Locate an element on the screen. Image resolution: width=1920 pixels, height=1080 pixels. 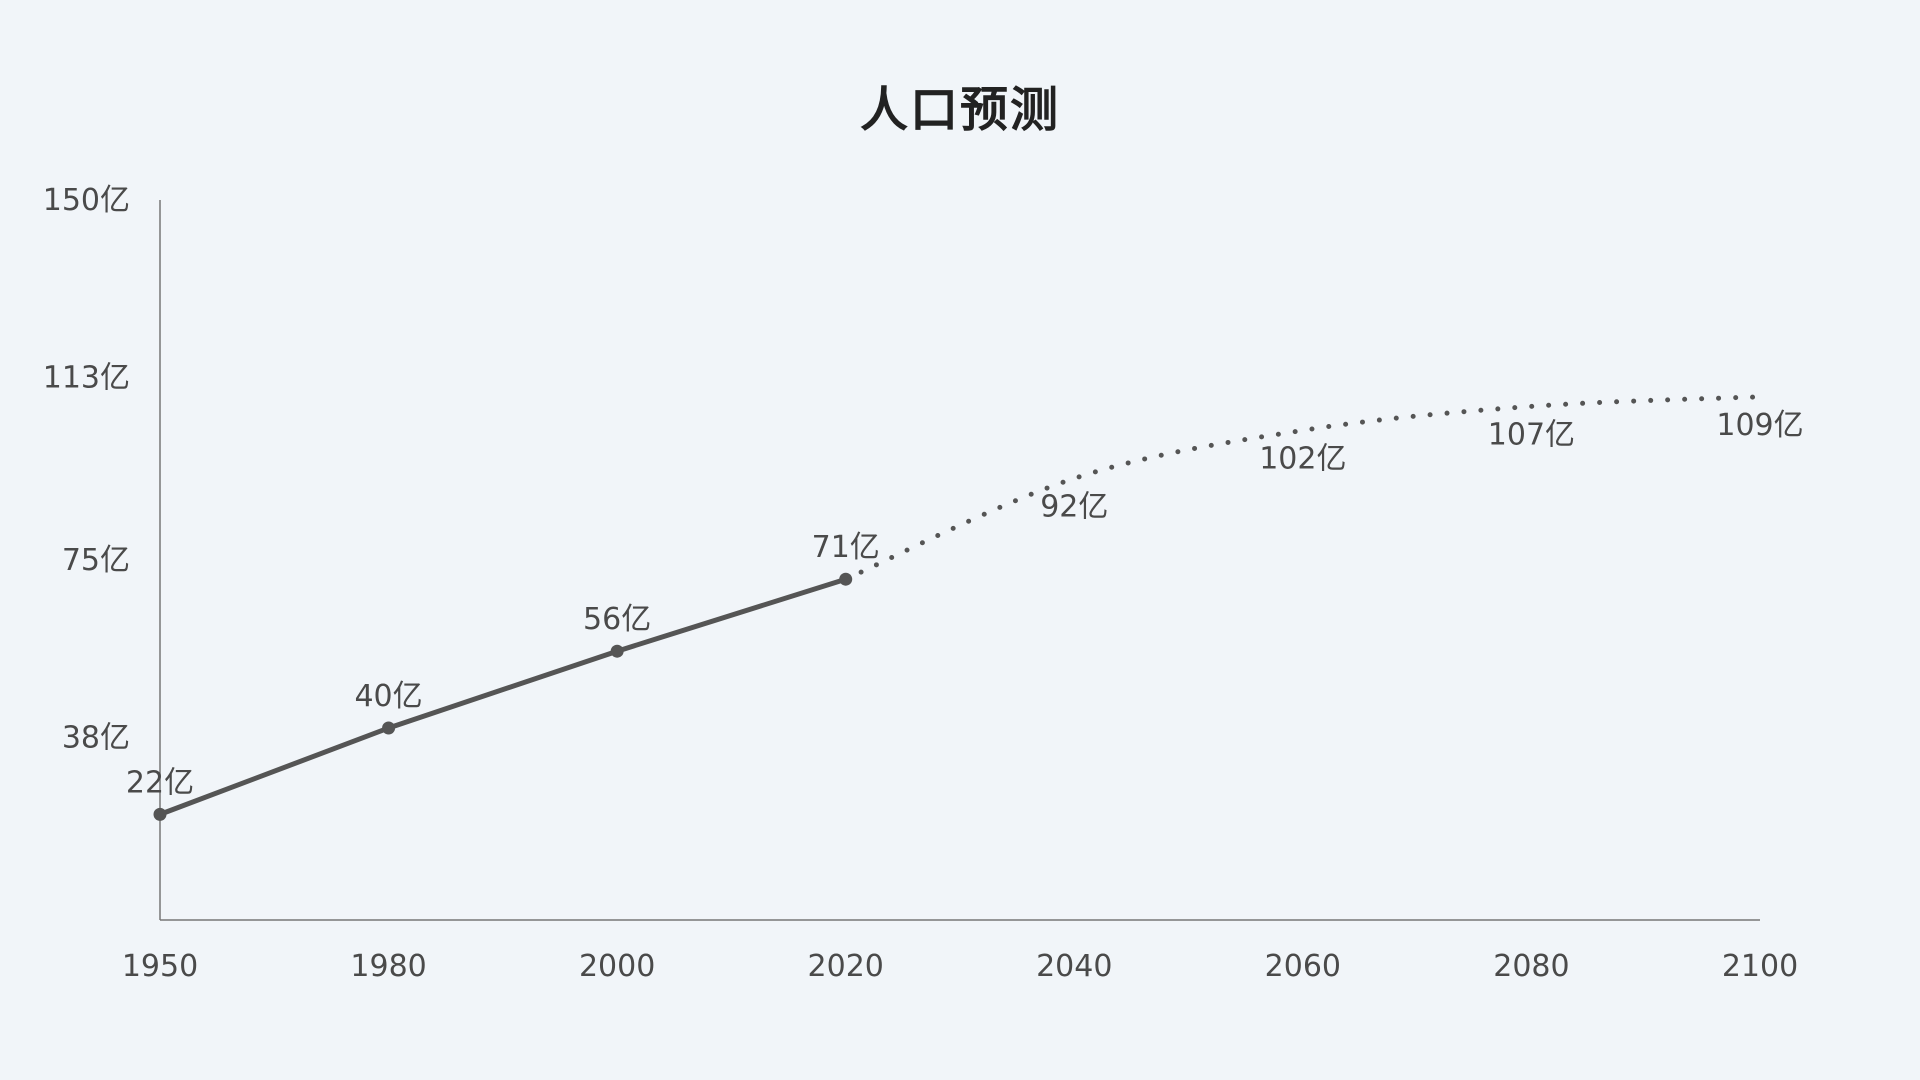
y-tick-label: 75亿 is located at coordinates (96, 560).